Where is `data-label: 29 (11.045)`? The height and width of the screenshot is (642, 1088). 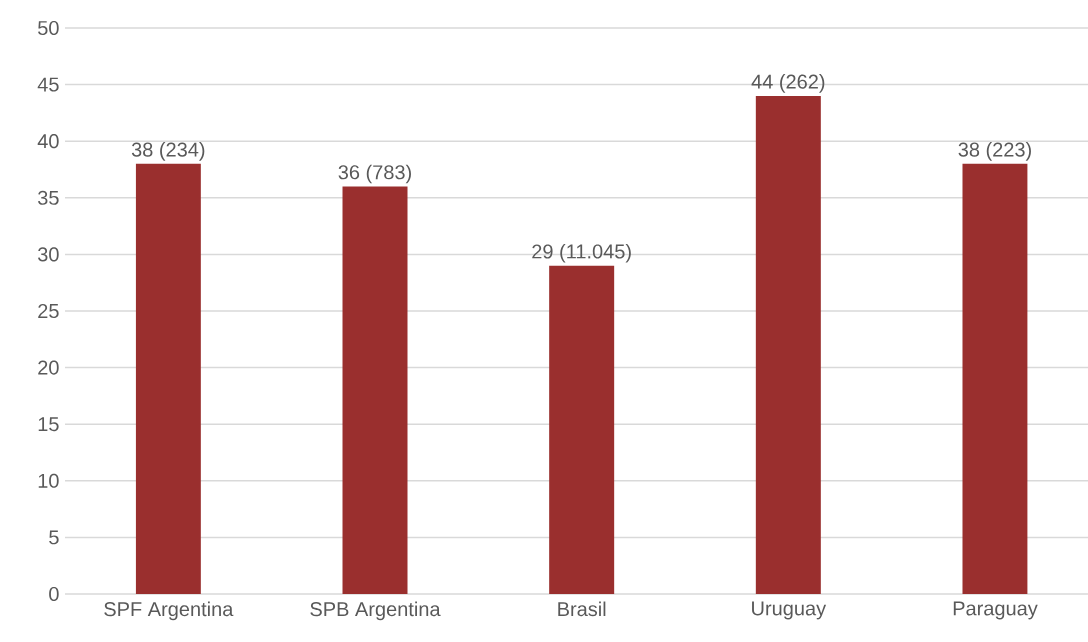 data-label: 29 (11.045) is located at coordinates (581, 253).